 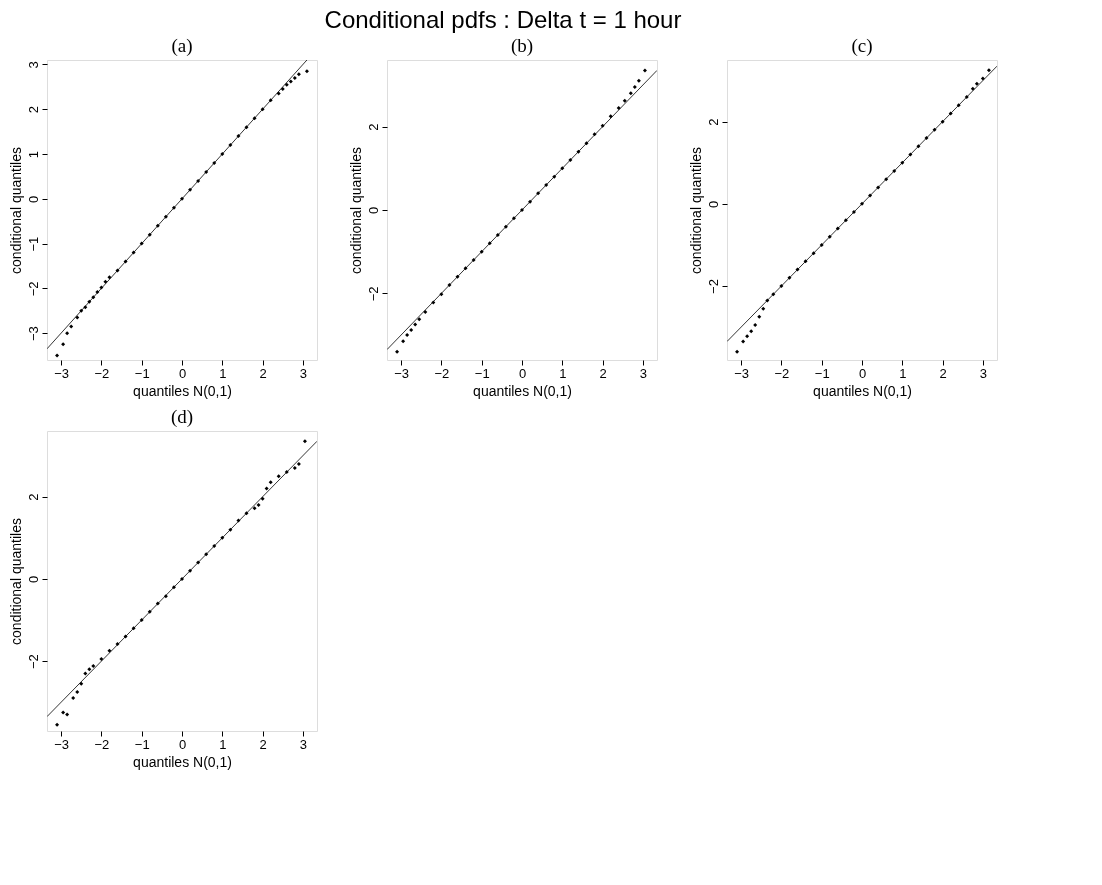 What do you see at coordinates (33, 244) in the screenshot?
I see `y-tick-label: −1` at bounding box center [33, 244].